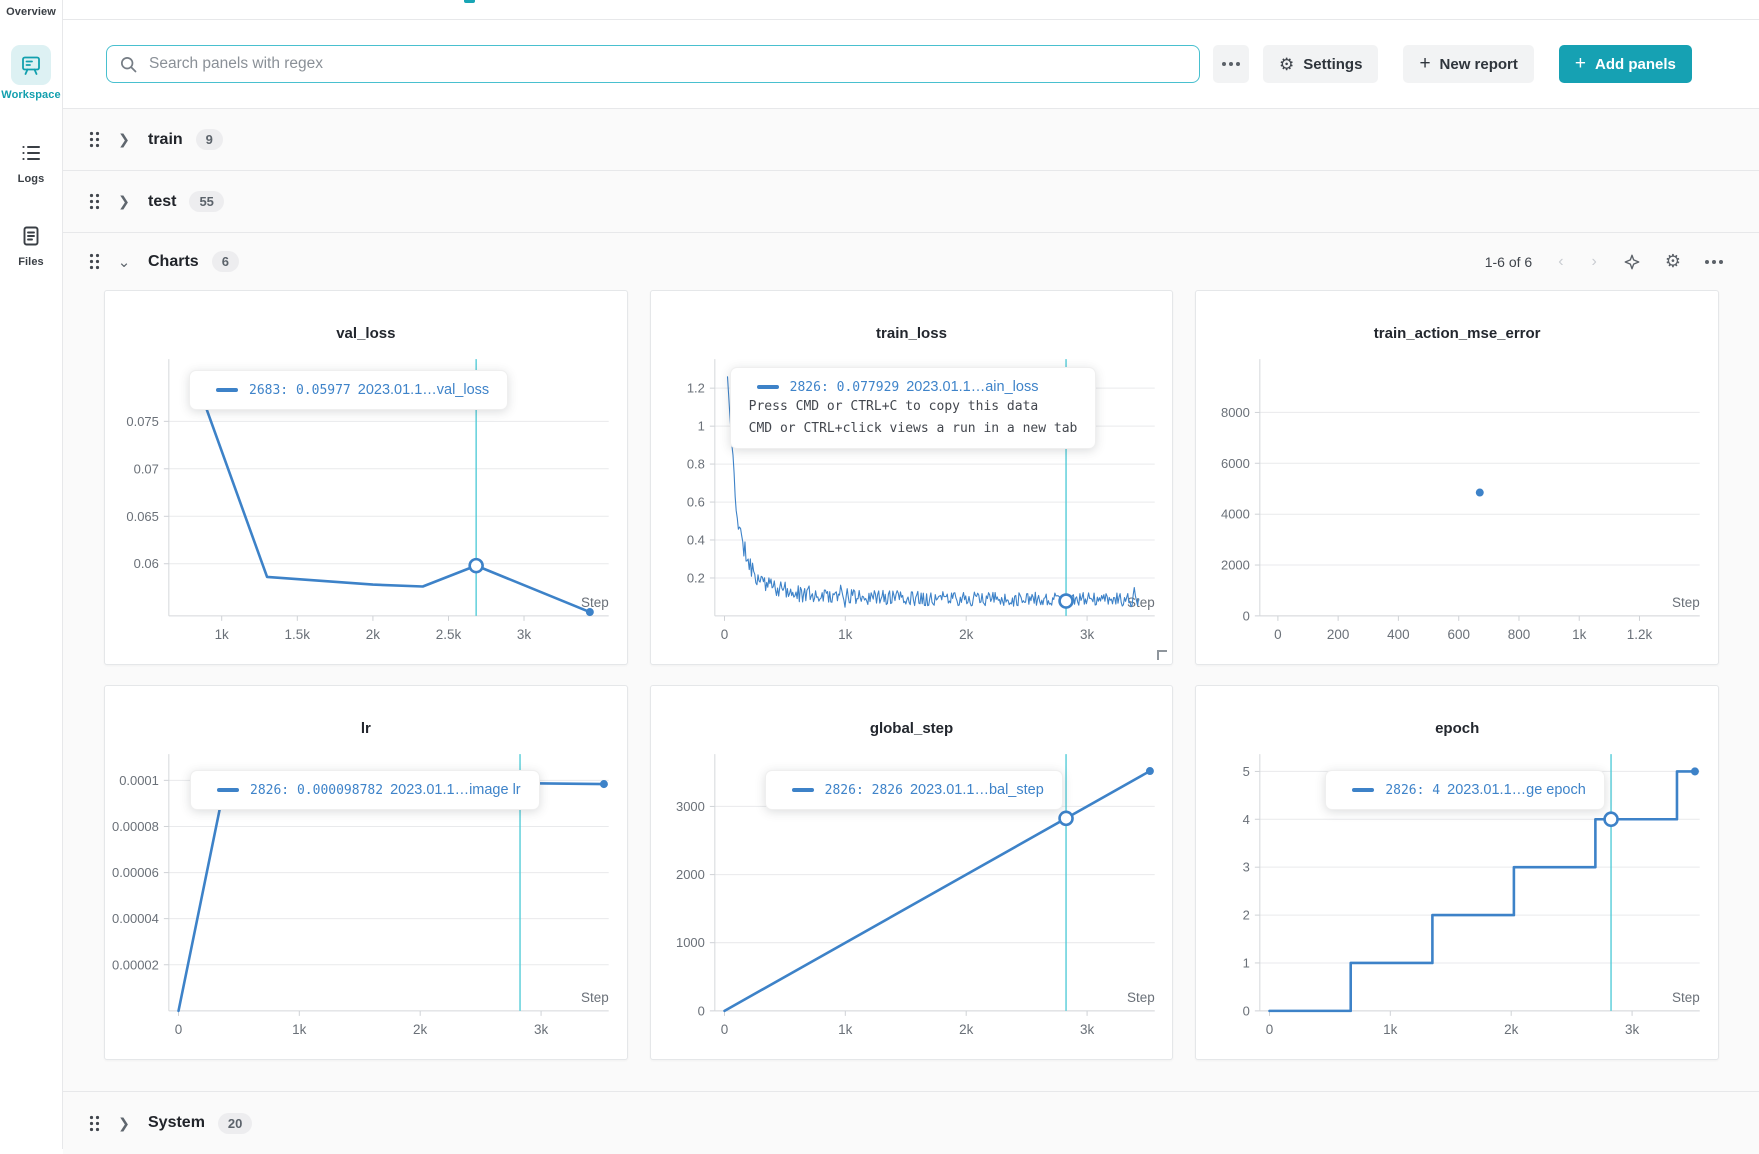 The width and height of the screenshot is (1759, 1154). Describe the element at coordinates (31, 95) in the screenshot. I see `rail-label-workspace: Workspace` at that location.